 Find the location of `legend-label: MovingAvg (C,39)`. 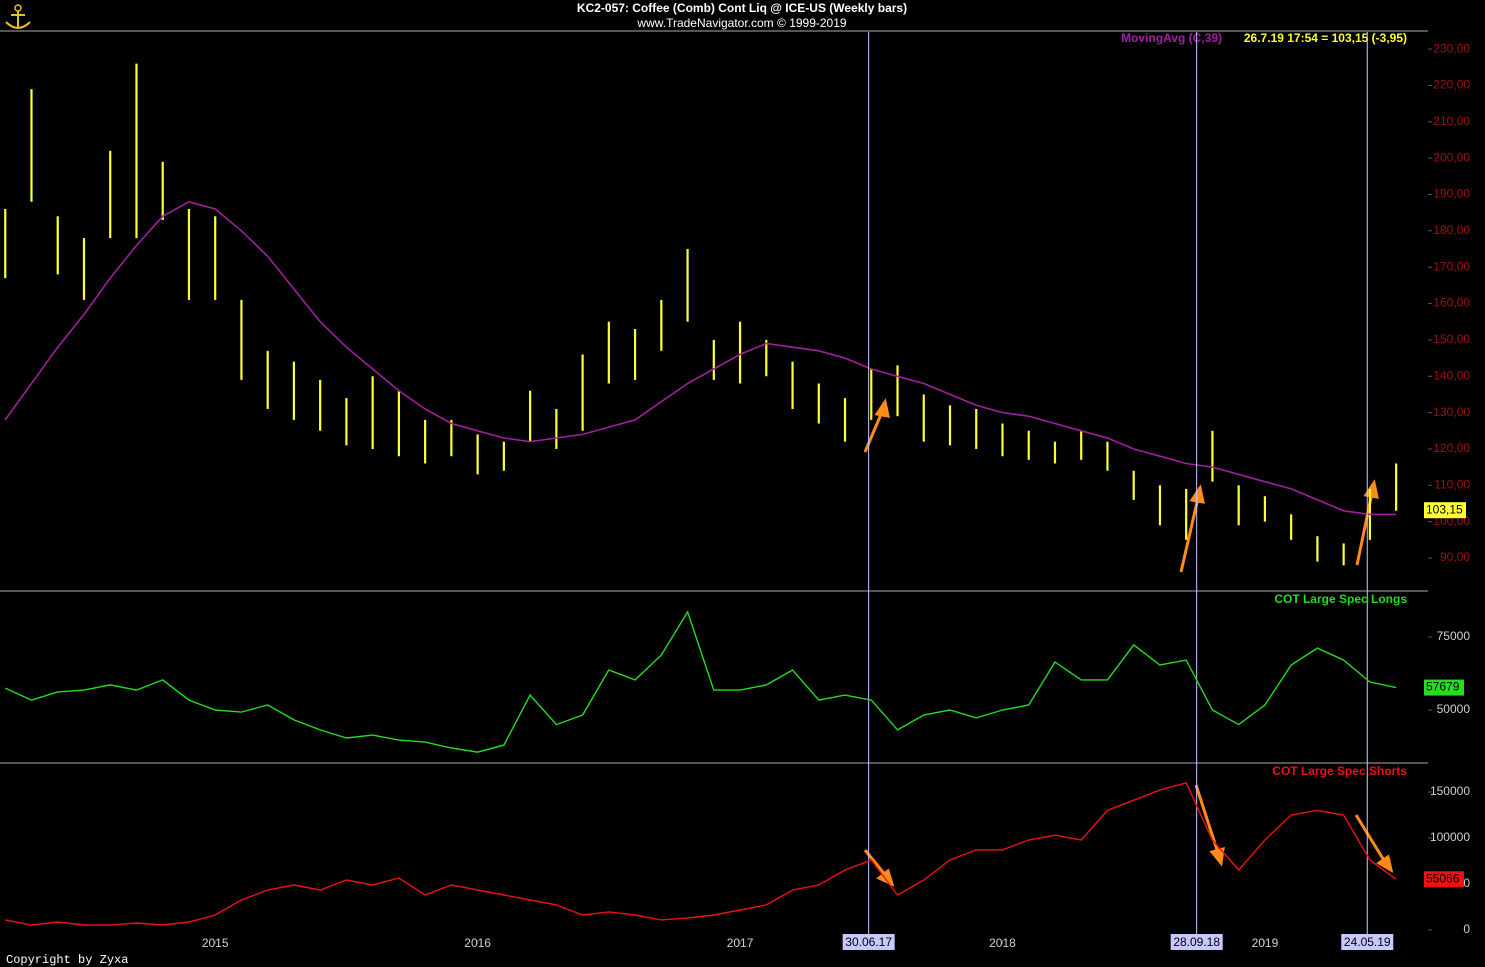

legend-label: MovingAvg (C,39) is located at coordinates (1171, 38).